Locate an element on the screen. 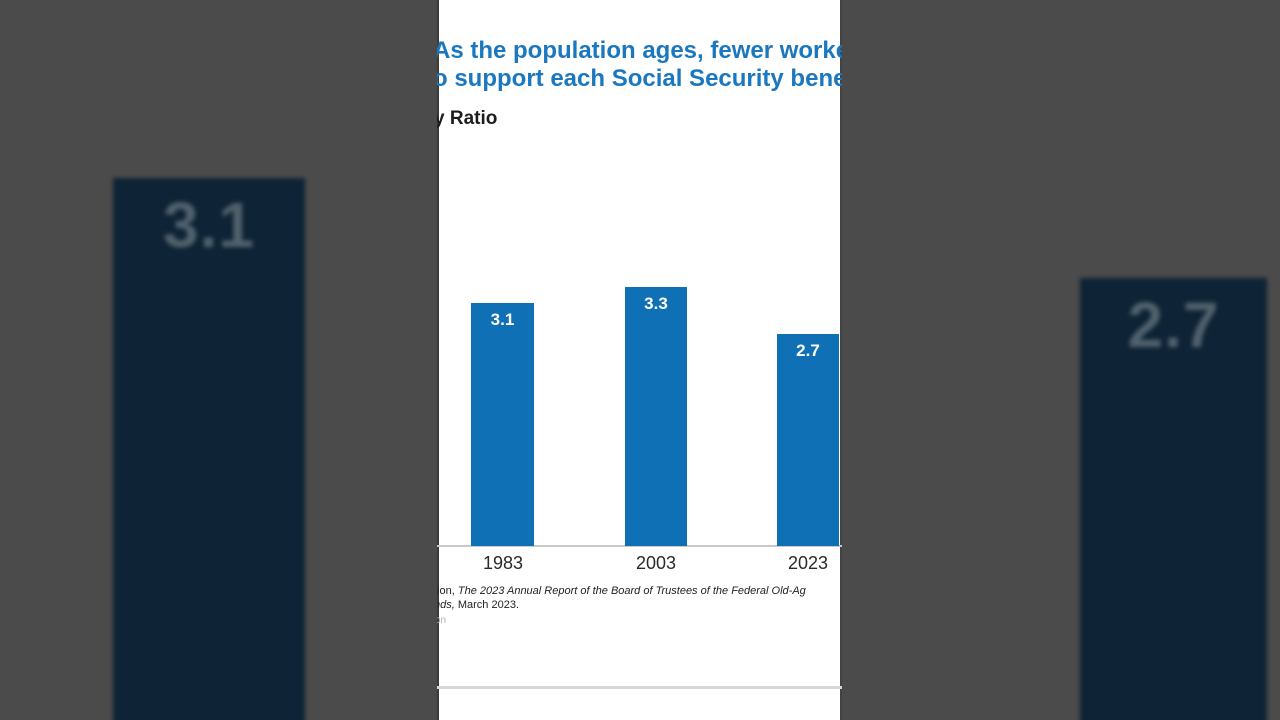 This screenshot has width=1280, height=720. bottom-divider-line is located at coordinates (639, 687).